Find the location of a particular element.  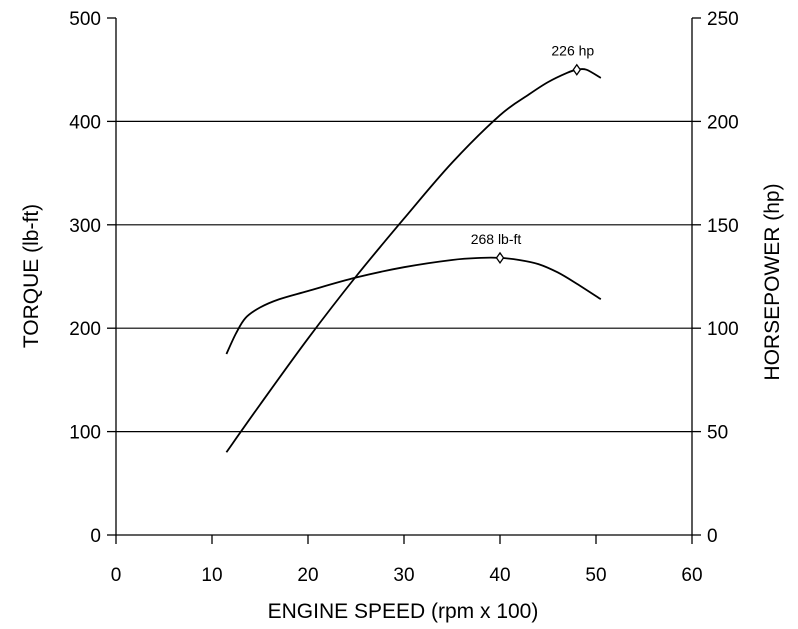

x-axis-title: ENGINE SPEED (rpm x 100) is located at coordinates (403, 611).